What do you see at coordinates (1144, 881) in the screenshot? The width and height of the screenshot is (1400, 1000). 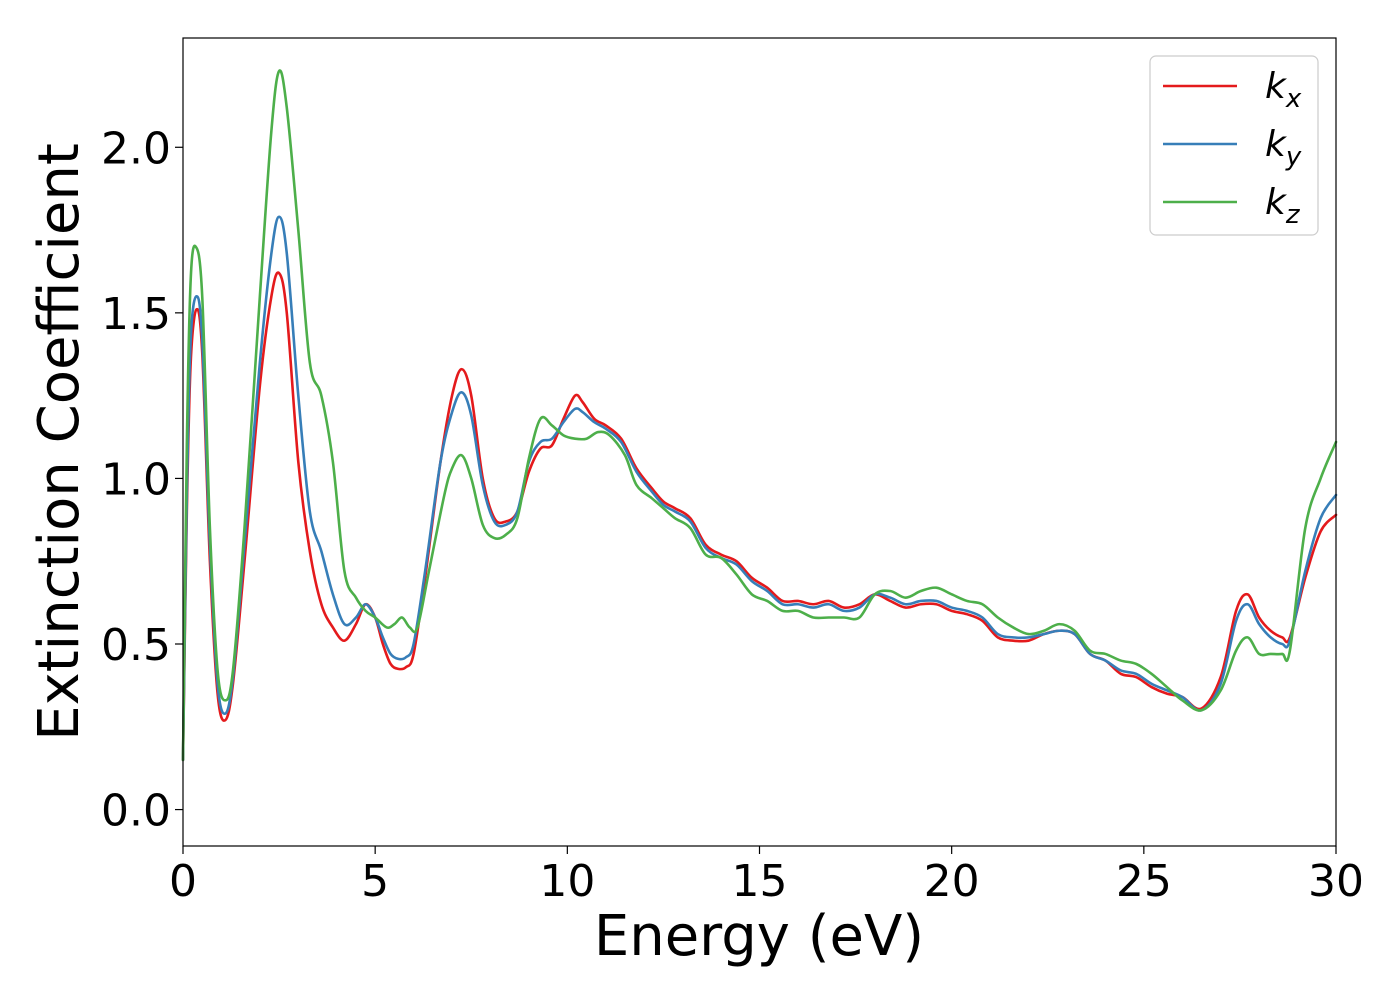 I see `x-tick-label: 25` at bounding box center [1144, 881].